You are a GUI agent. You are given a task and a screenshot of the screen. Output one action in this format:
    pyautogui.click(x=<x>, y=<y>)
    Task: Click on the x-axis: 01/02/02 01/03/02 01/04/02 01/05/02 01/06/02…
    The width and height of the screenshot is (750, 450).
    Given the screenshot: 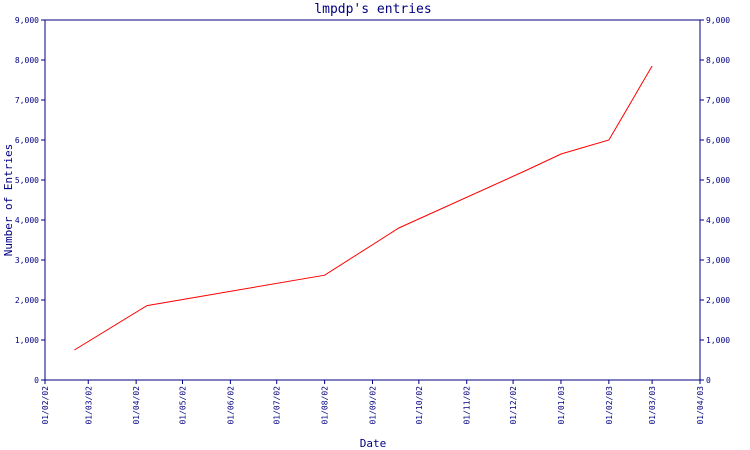 What is the action you would take?
    pyautogui.click(x=373, y=402)
    